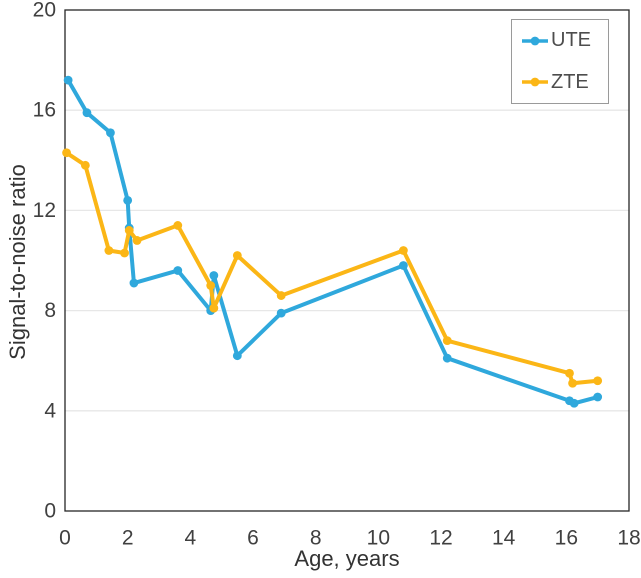 The image size is (641, 578). Describe the element at coordinates (190, 538) in the screenshot. I see `x-tick-label: 4` at that location.